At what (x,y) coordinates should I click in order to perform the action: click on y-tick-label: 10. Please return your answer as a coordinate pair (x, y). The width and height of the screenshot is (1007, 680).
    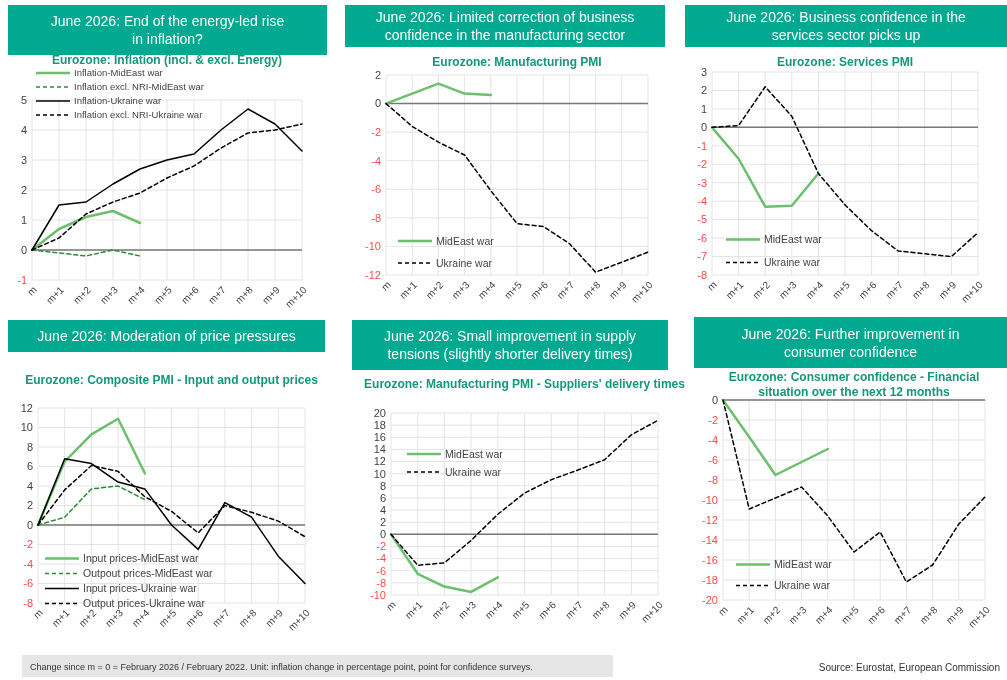
    Looking at the image, I should click on (26, 427).